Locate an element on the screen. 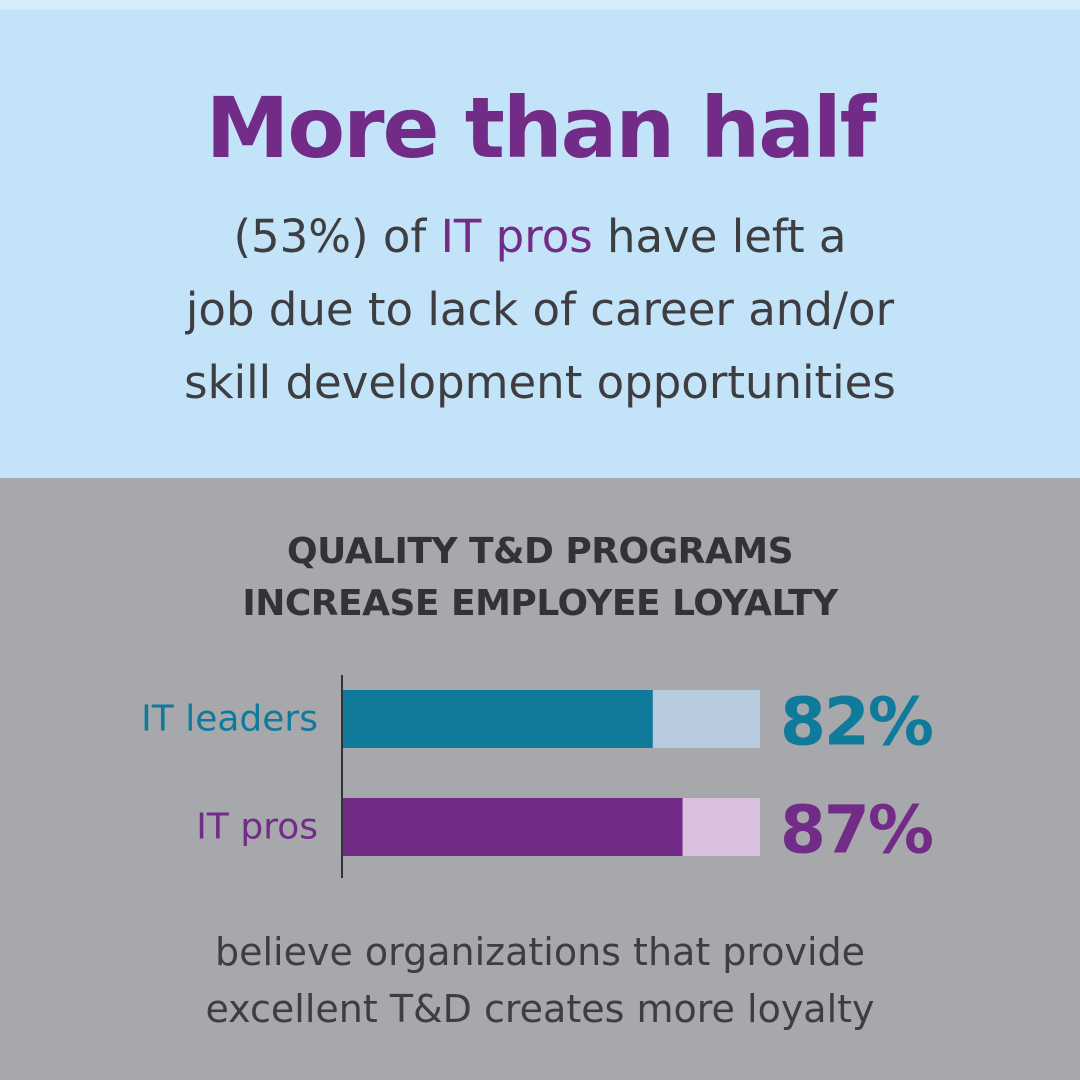 Image resolution: width=1080 pixels, height=1080 pixels. section-title-line-1: QUALITY T&D PROGRAMS is located at coordinates (540, 551).